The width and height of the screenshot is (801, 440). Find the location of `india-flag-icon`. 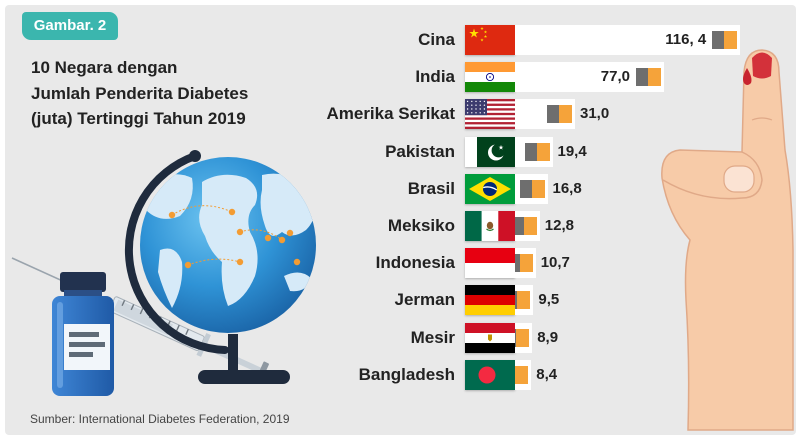

india-flag-icon is located at coordinates (490, 77).